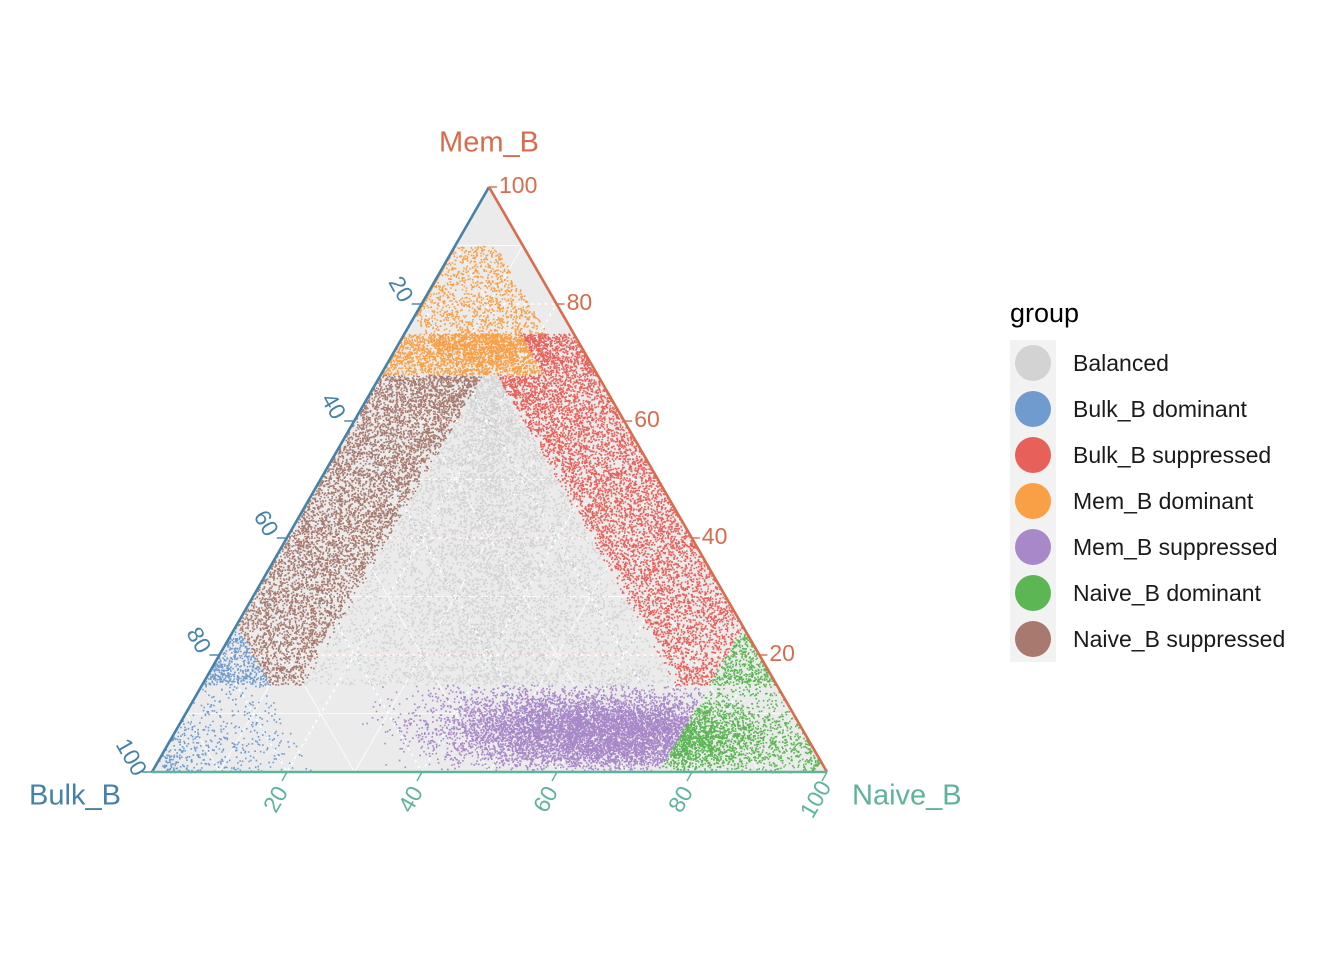 Image resolution: width=1344 pixels, height=960 pixels. What do you see at coordinates (680, 798) in the screenshot?
I see `tick-label-naive: 80` at bounding box center [680, 798].